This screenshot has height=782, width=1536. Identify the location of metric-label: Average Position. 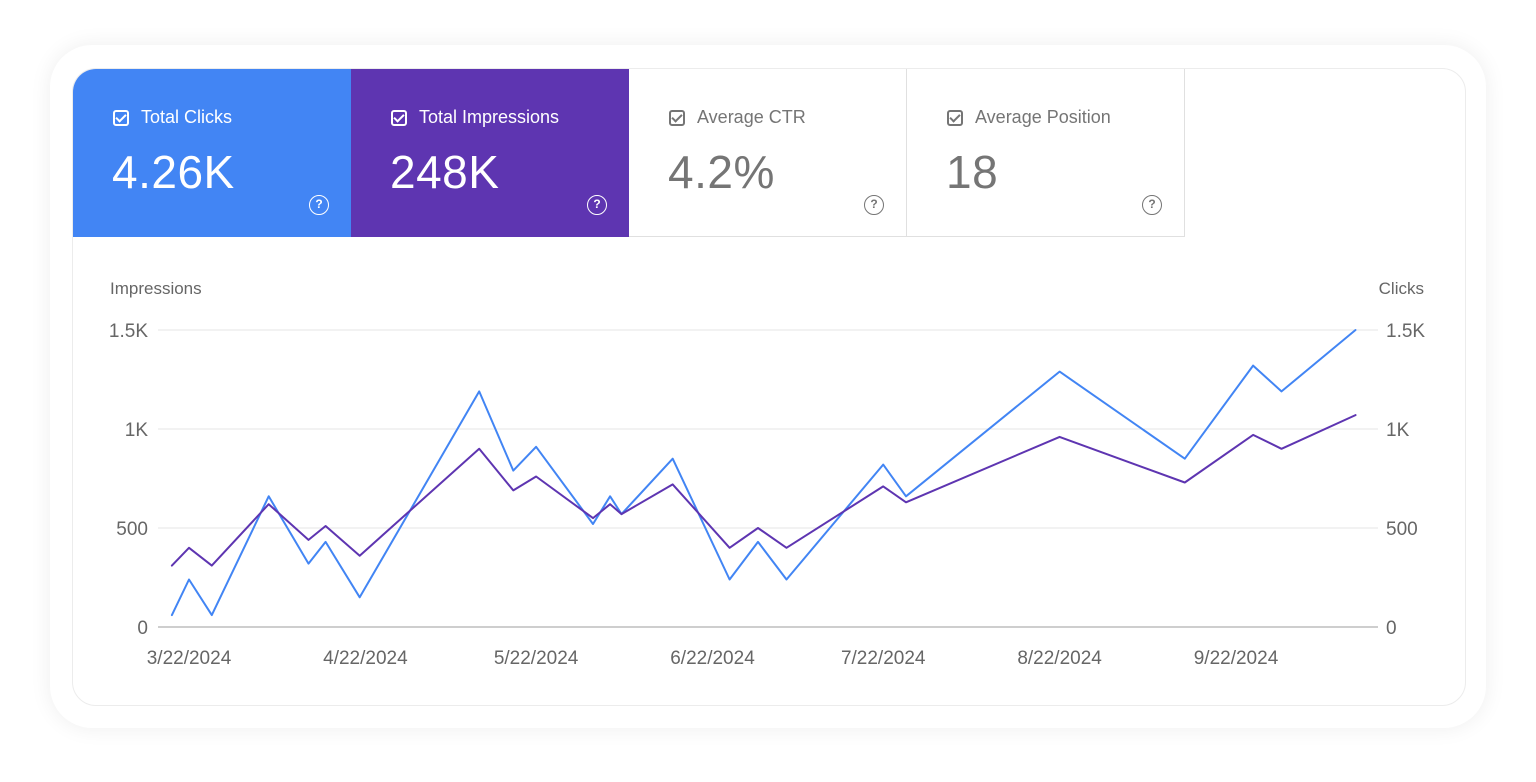
(1043, 117).